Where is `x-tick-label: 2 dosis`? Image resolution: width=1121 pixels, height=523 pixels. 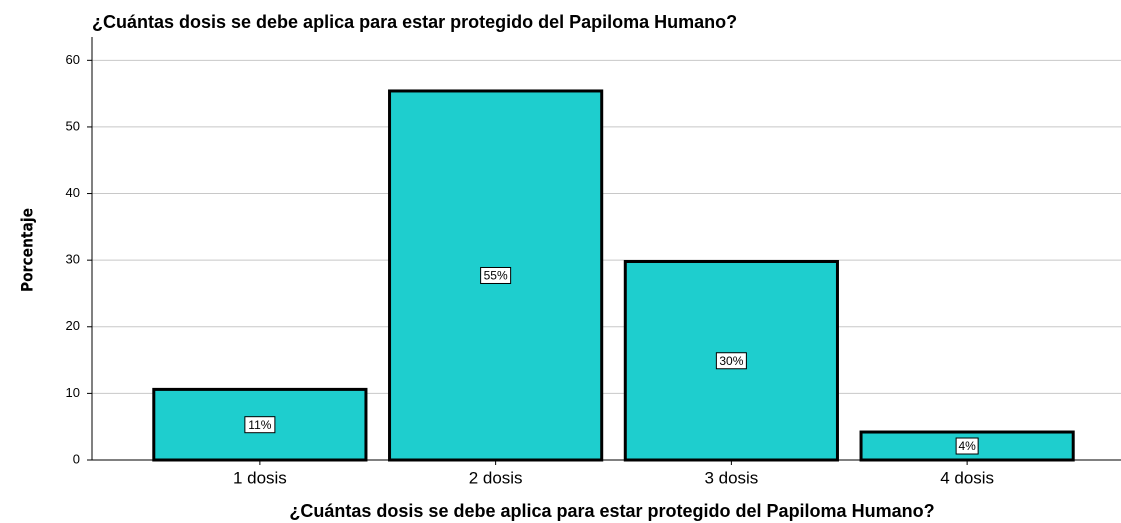
x-tick-label: 2 dosis is located at coordinates (496, 477).